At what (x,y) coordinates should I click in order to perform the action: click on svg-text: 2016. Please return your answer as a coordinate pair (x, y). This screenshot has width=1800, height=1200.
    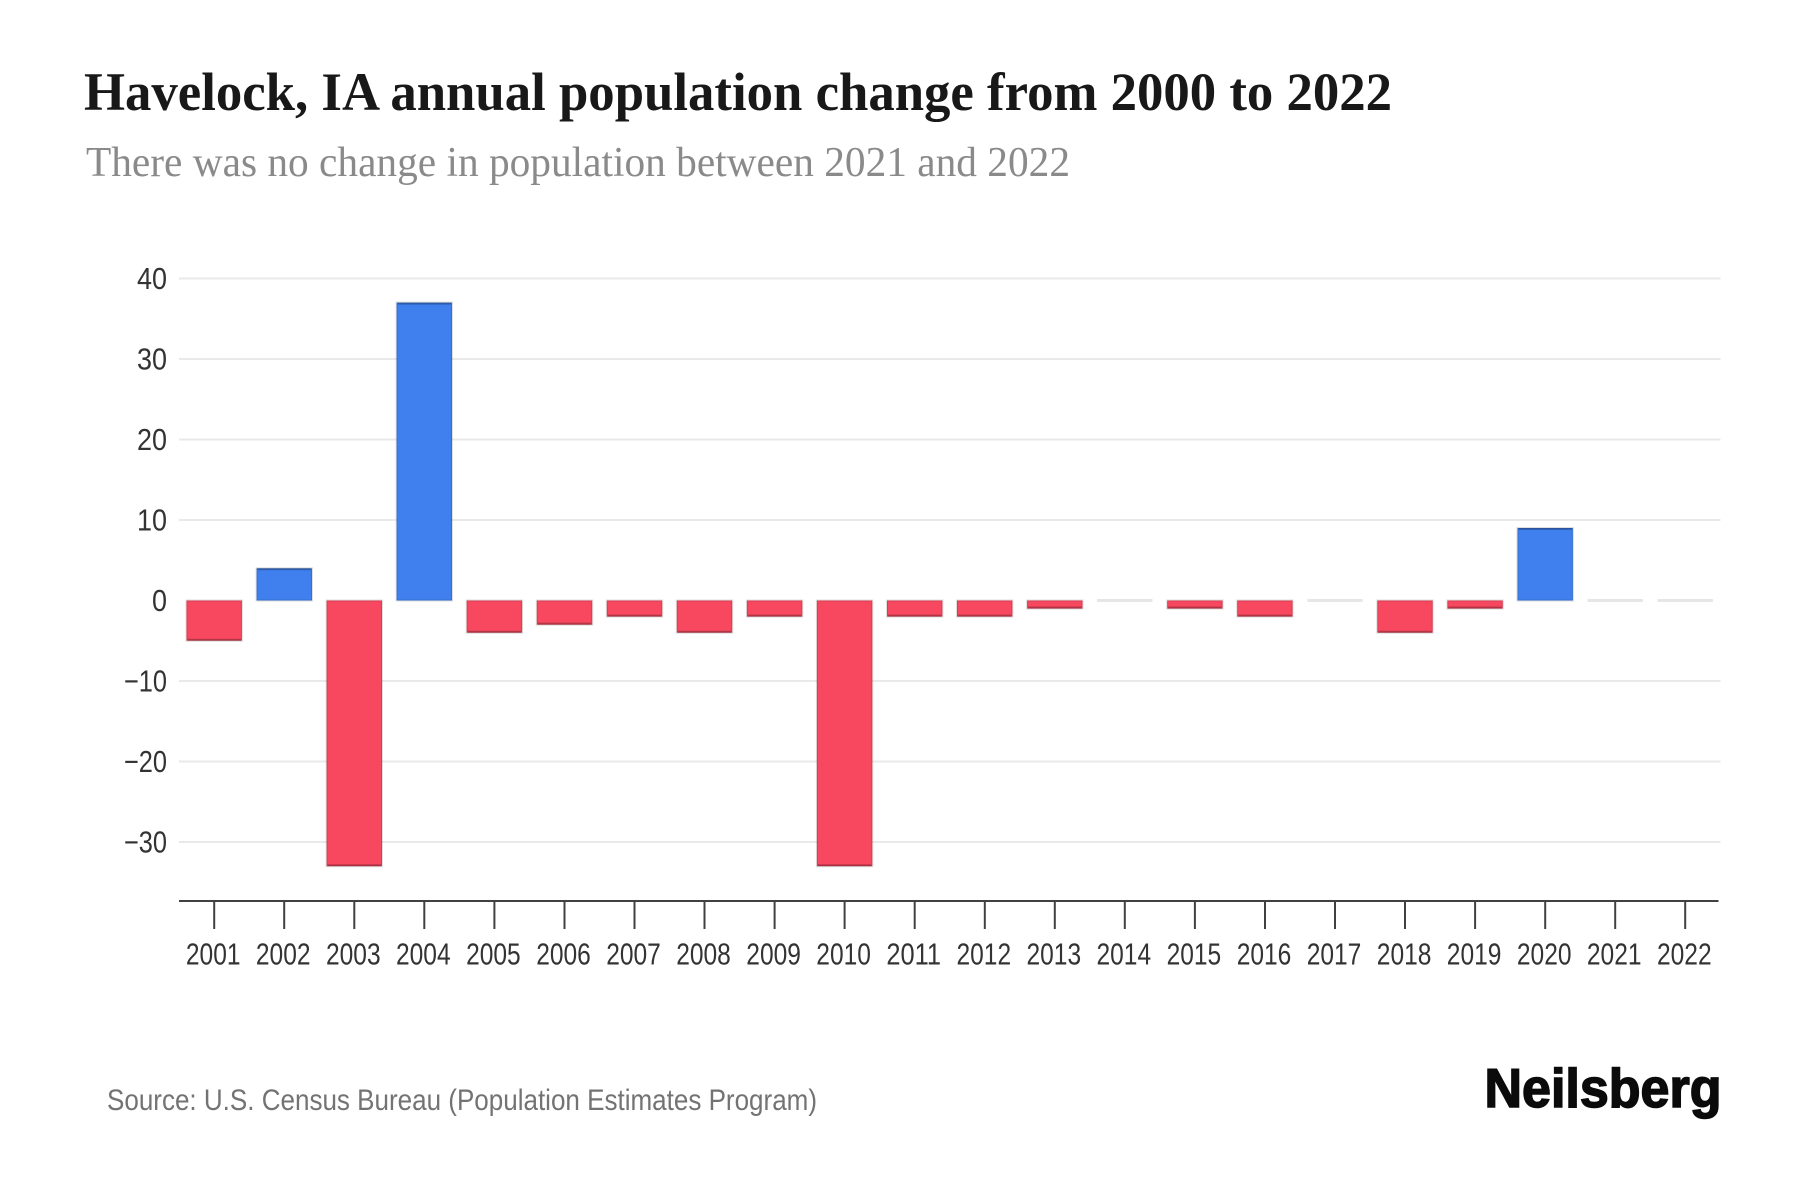
    Looking at the image, I should click on (1264, 955).